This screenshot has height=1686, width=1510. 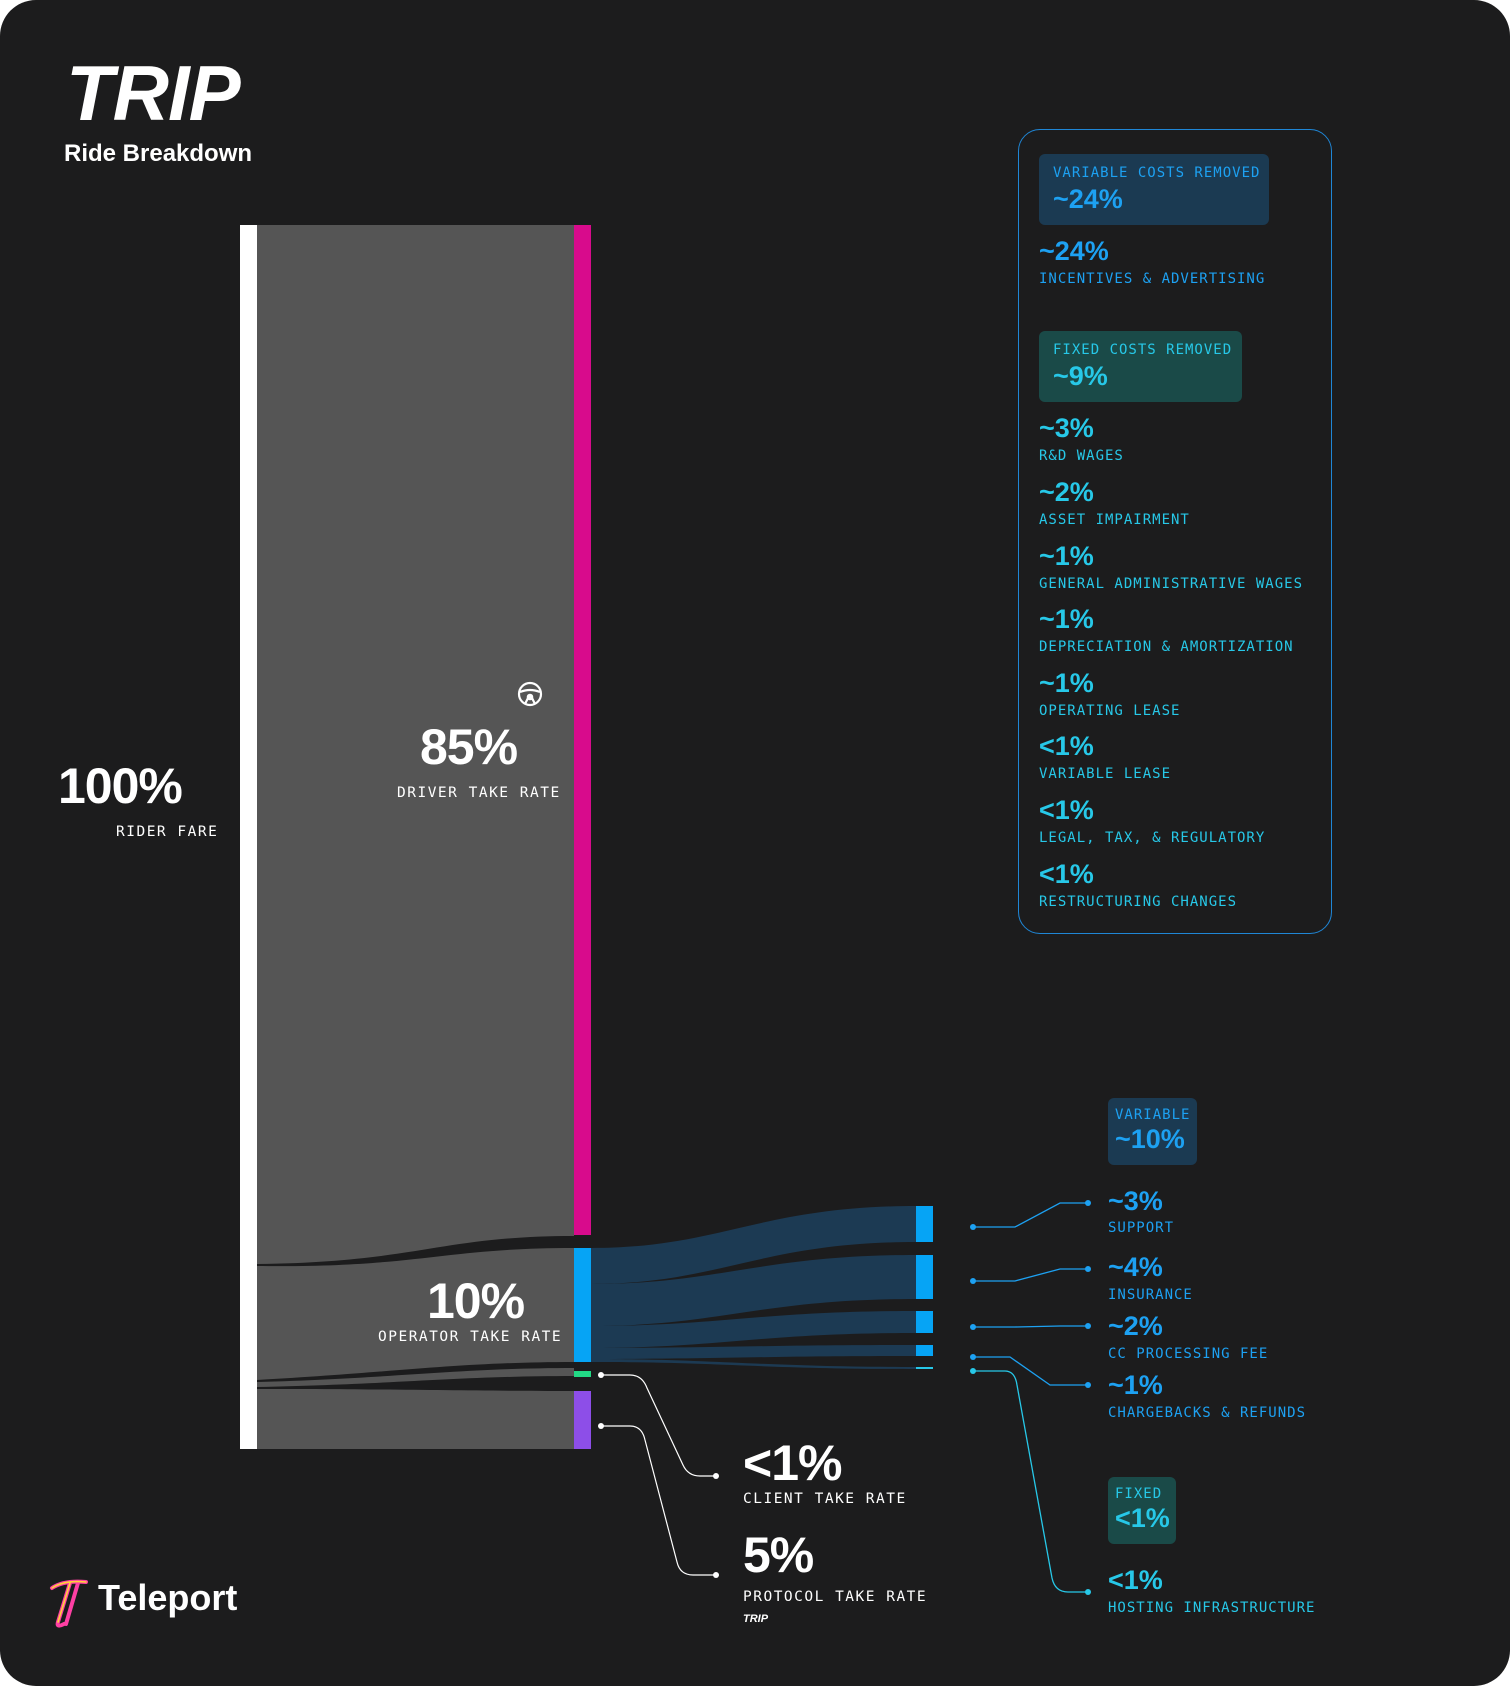 What do you see at coordinates (582, 1374) in the screenshot?
I see `client-bar` at bounding box center [582, 1374].